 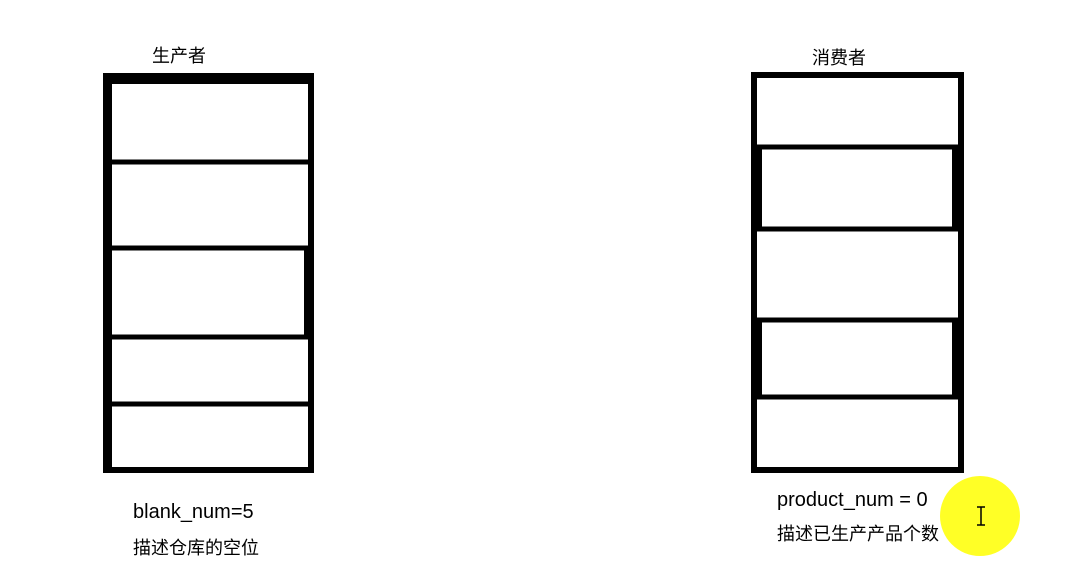 What do you see at coordinates (196, 548) in the screenshot?
I see `producer-description: 描述仓库的空位` at bounding box center [196, 548].